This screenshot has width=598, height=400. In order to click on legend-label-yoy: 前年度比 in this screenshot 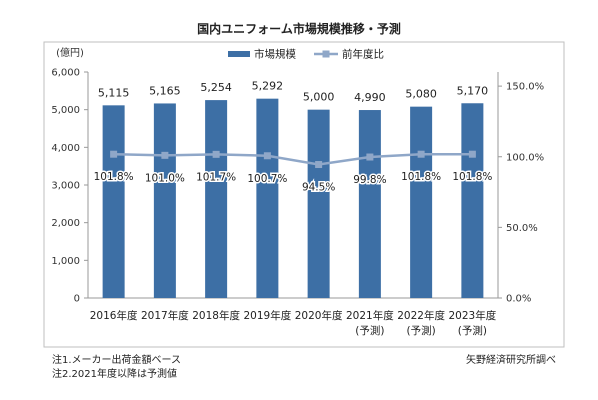, I will do `click(363, 54)`.